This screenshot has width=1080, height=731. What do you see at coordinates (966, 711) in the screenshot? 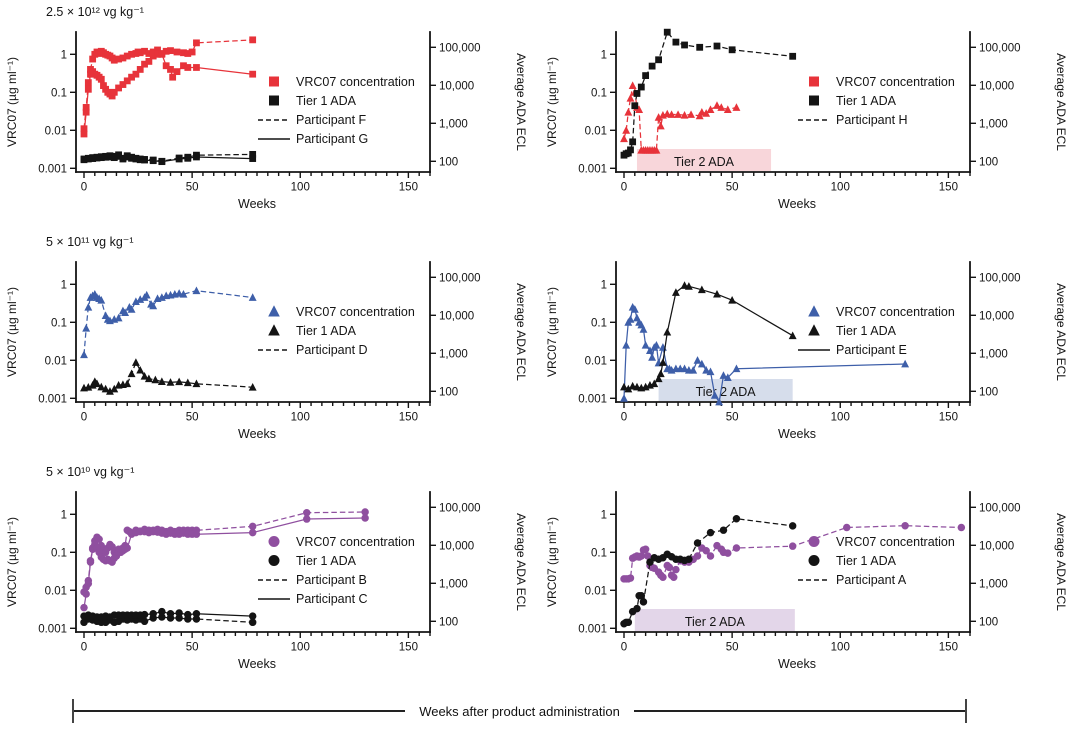
I see `axis-extent-right-tick` at bounding box center [966, 711].